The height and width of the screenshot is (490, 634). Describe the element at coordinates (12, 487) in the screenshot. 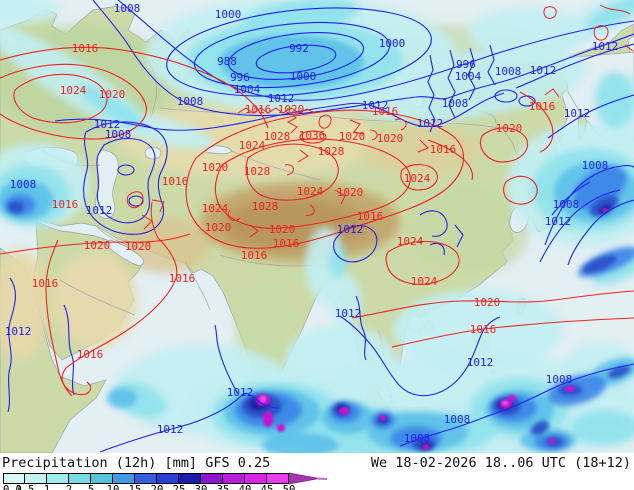

I see `colorbar-tick: 0.1` at that location.